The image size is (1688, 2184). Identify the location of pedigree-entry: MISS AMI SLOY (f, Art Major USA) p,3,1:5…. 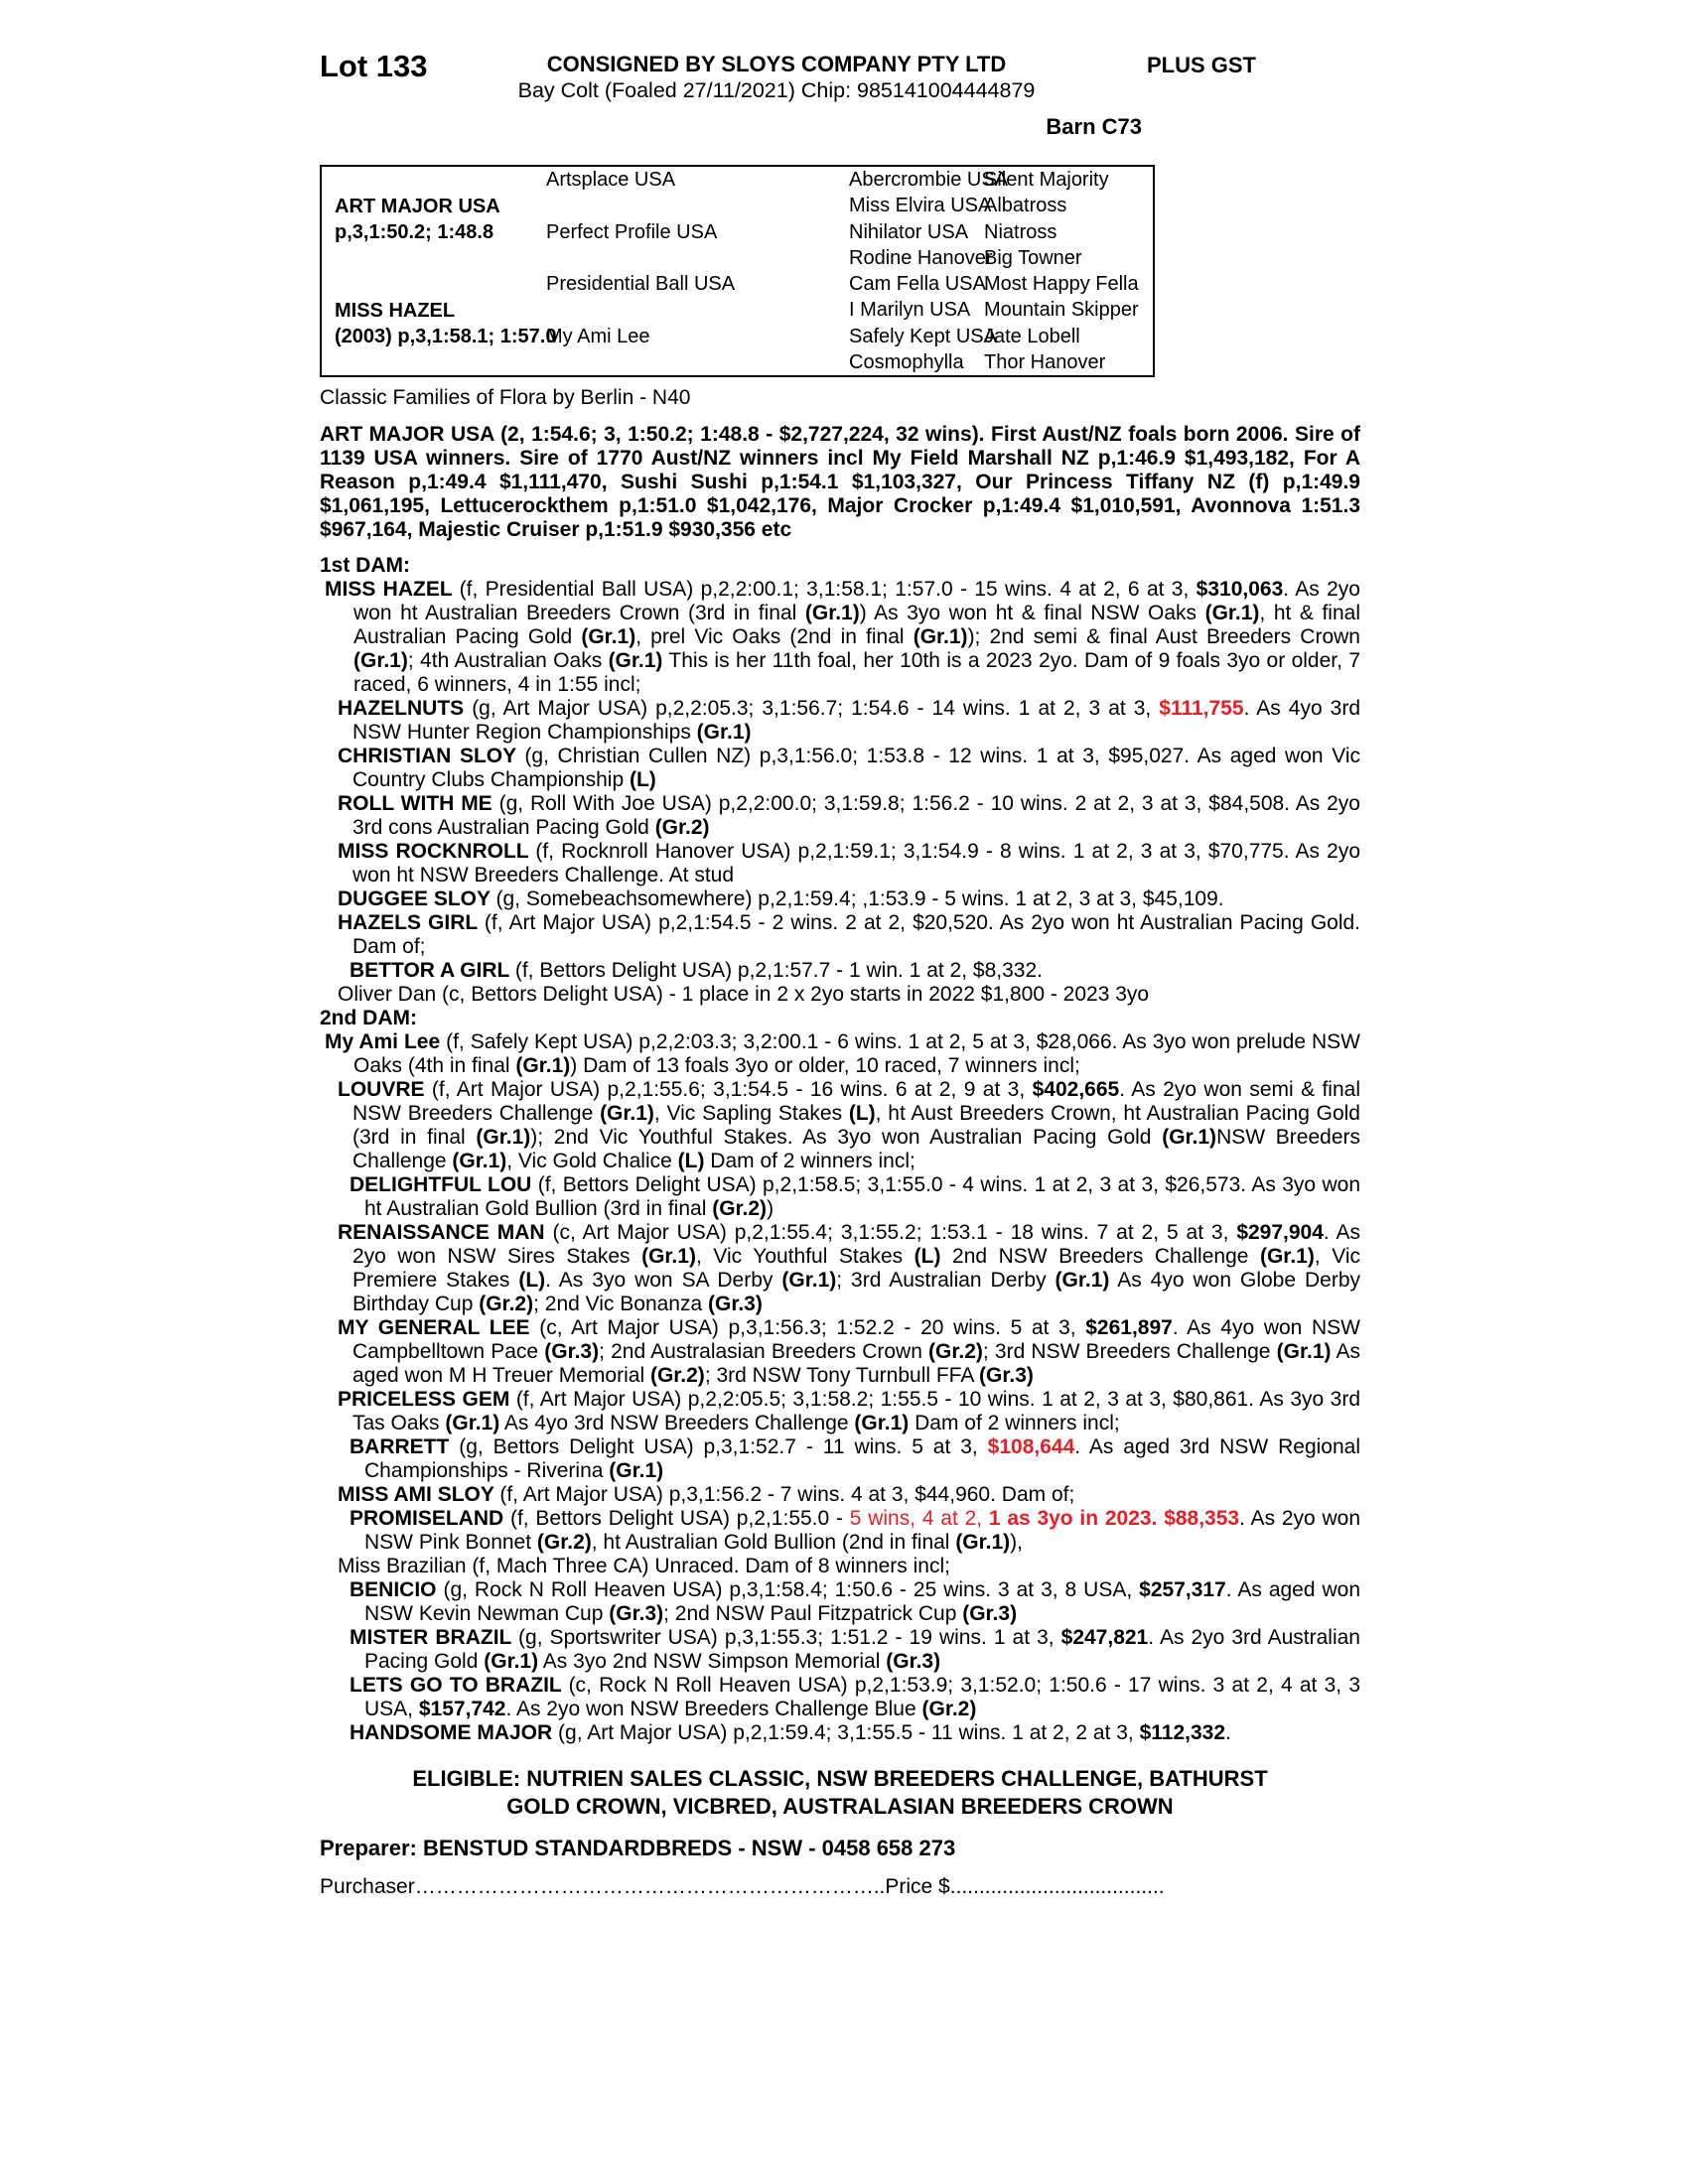
(706, 1494).